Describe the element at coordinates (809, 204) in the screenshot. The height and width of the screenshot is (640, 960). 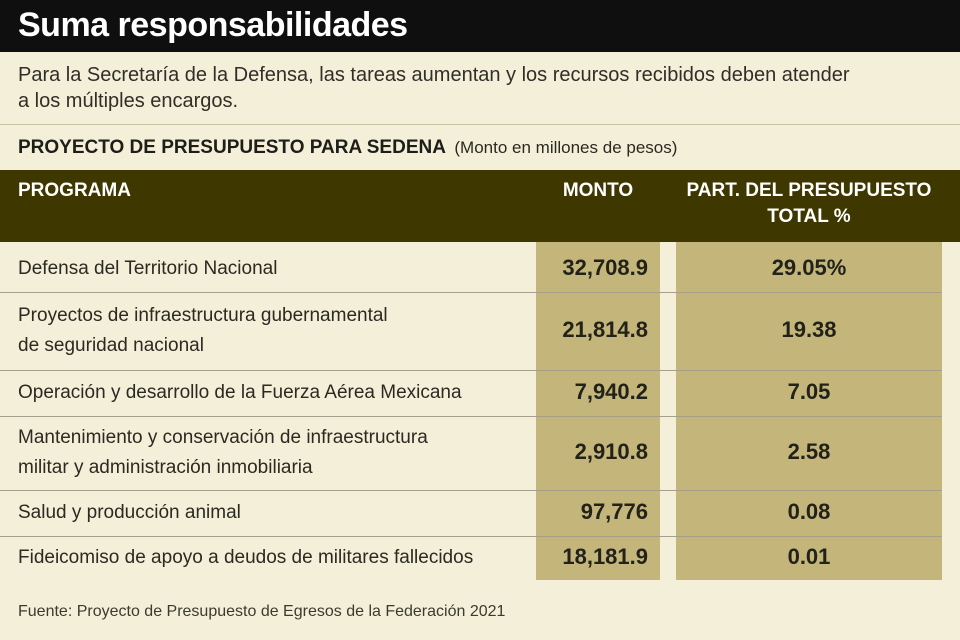
I see `column-header-part: PART. DEL PRESUPUESTO TOTAL %` at that location.